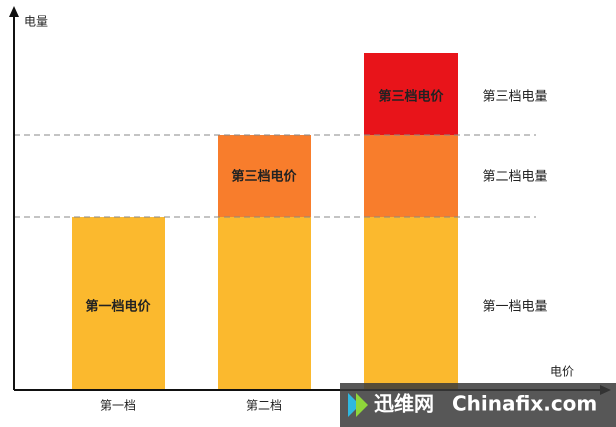 The width and height of the screenshot is (616, 427). Describe the element at coordinates (514, 177) in the screenshot. I see `tier-label: 第二档电量` at that location.